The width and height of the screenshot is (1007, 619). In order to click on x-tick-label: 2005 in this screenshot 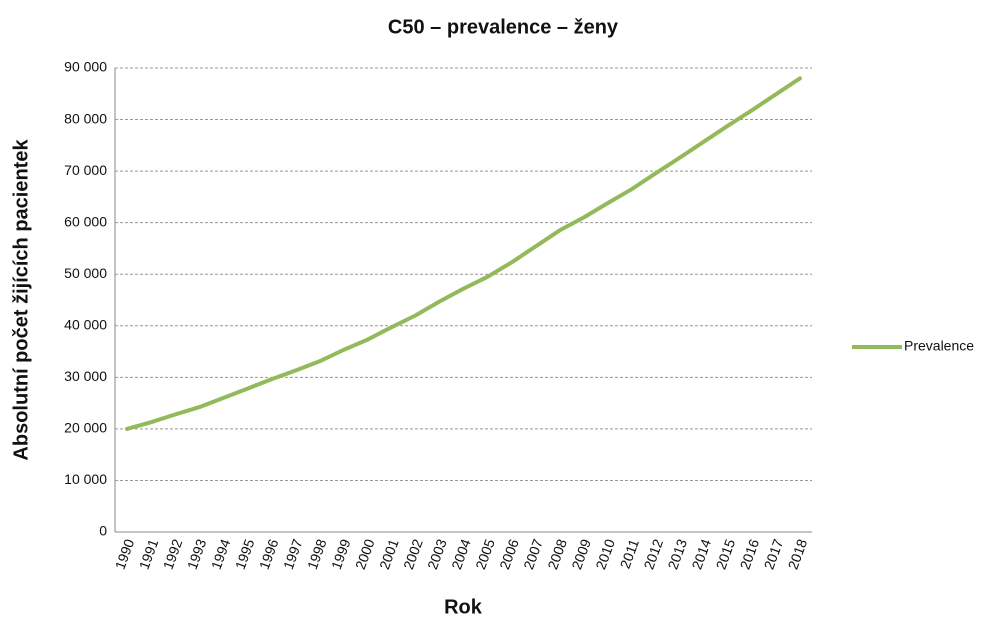, I will do `click(485, 554)`.